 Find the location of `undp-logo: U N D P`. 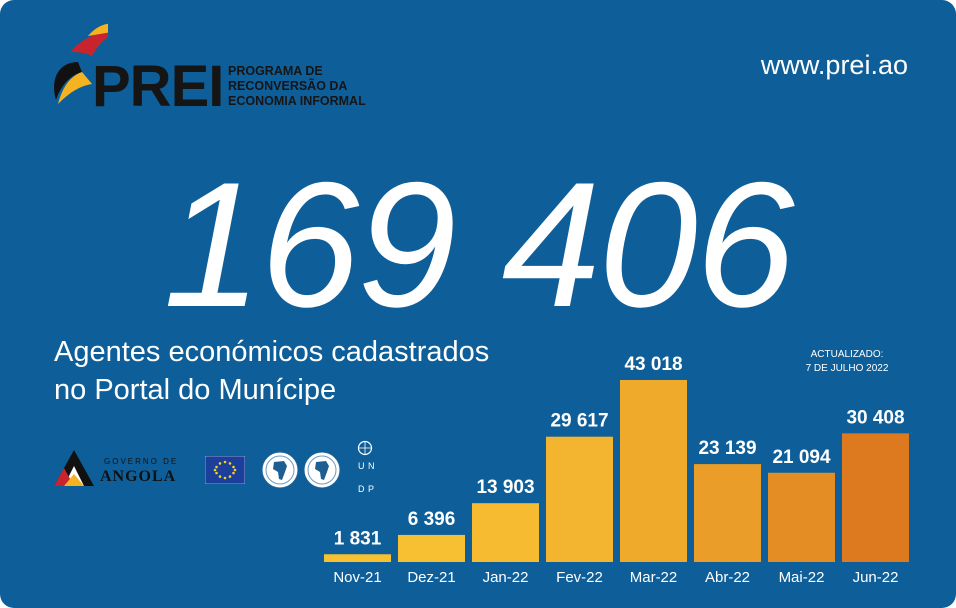

undp-logo: U N D P is located at coordinates (365, 470).